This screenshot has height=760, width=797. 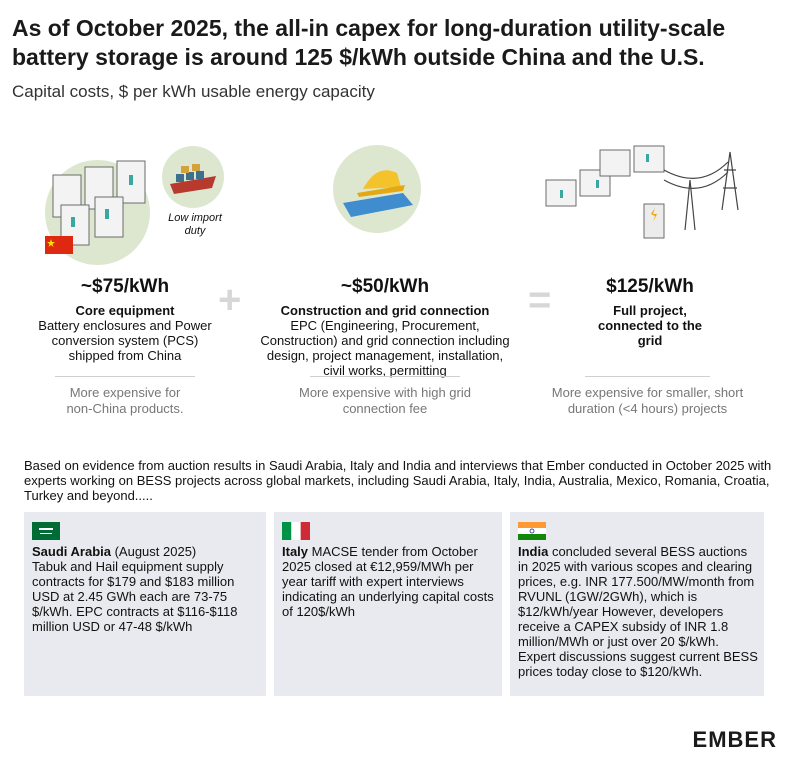 What do you see at coordinates (734, 739) in the screenshot?
I see `ember-logo: EMBER` at bounding box center [734, 739].